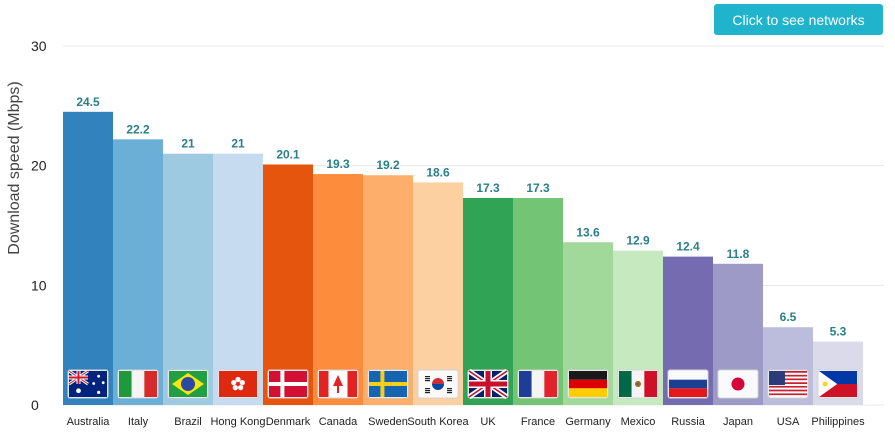 The width and height of the screenshot is (895, 434). What do you see at coordinates (35, 405) in the screenshot?
I see `y-tick-label: 0` at bounding box center [35, 405].